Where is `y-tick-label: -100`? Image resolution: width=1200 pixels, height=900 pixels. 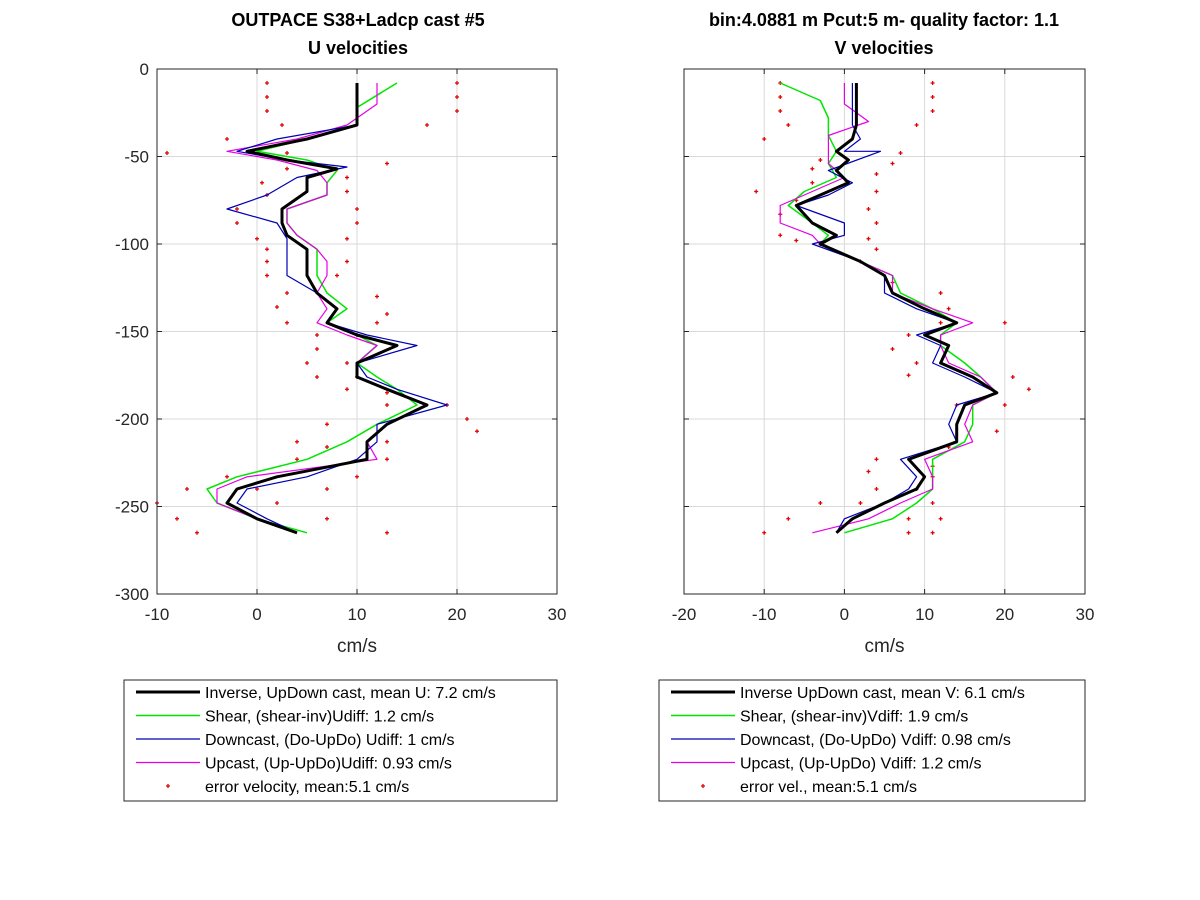 y-tick-label: -100 is located at coordinates (132, 244).